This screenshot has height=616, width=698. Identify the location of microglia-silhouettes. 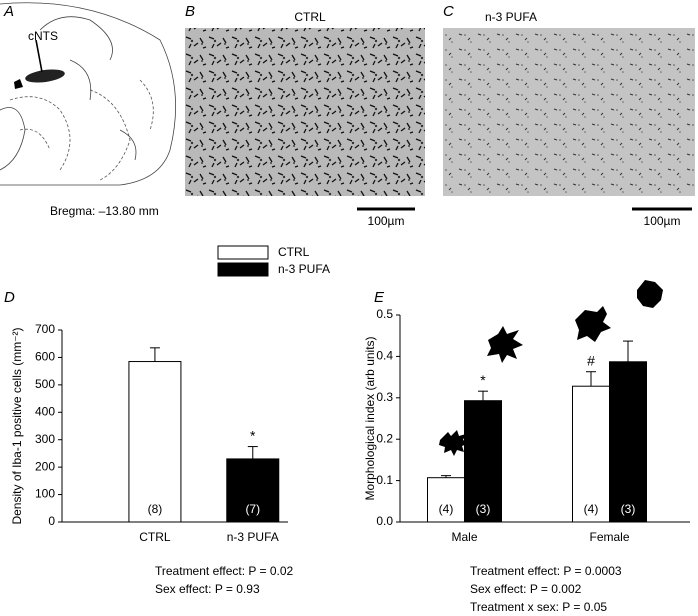
(551, 368).